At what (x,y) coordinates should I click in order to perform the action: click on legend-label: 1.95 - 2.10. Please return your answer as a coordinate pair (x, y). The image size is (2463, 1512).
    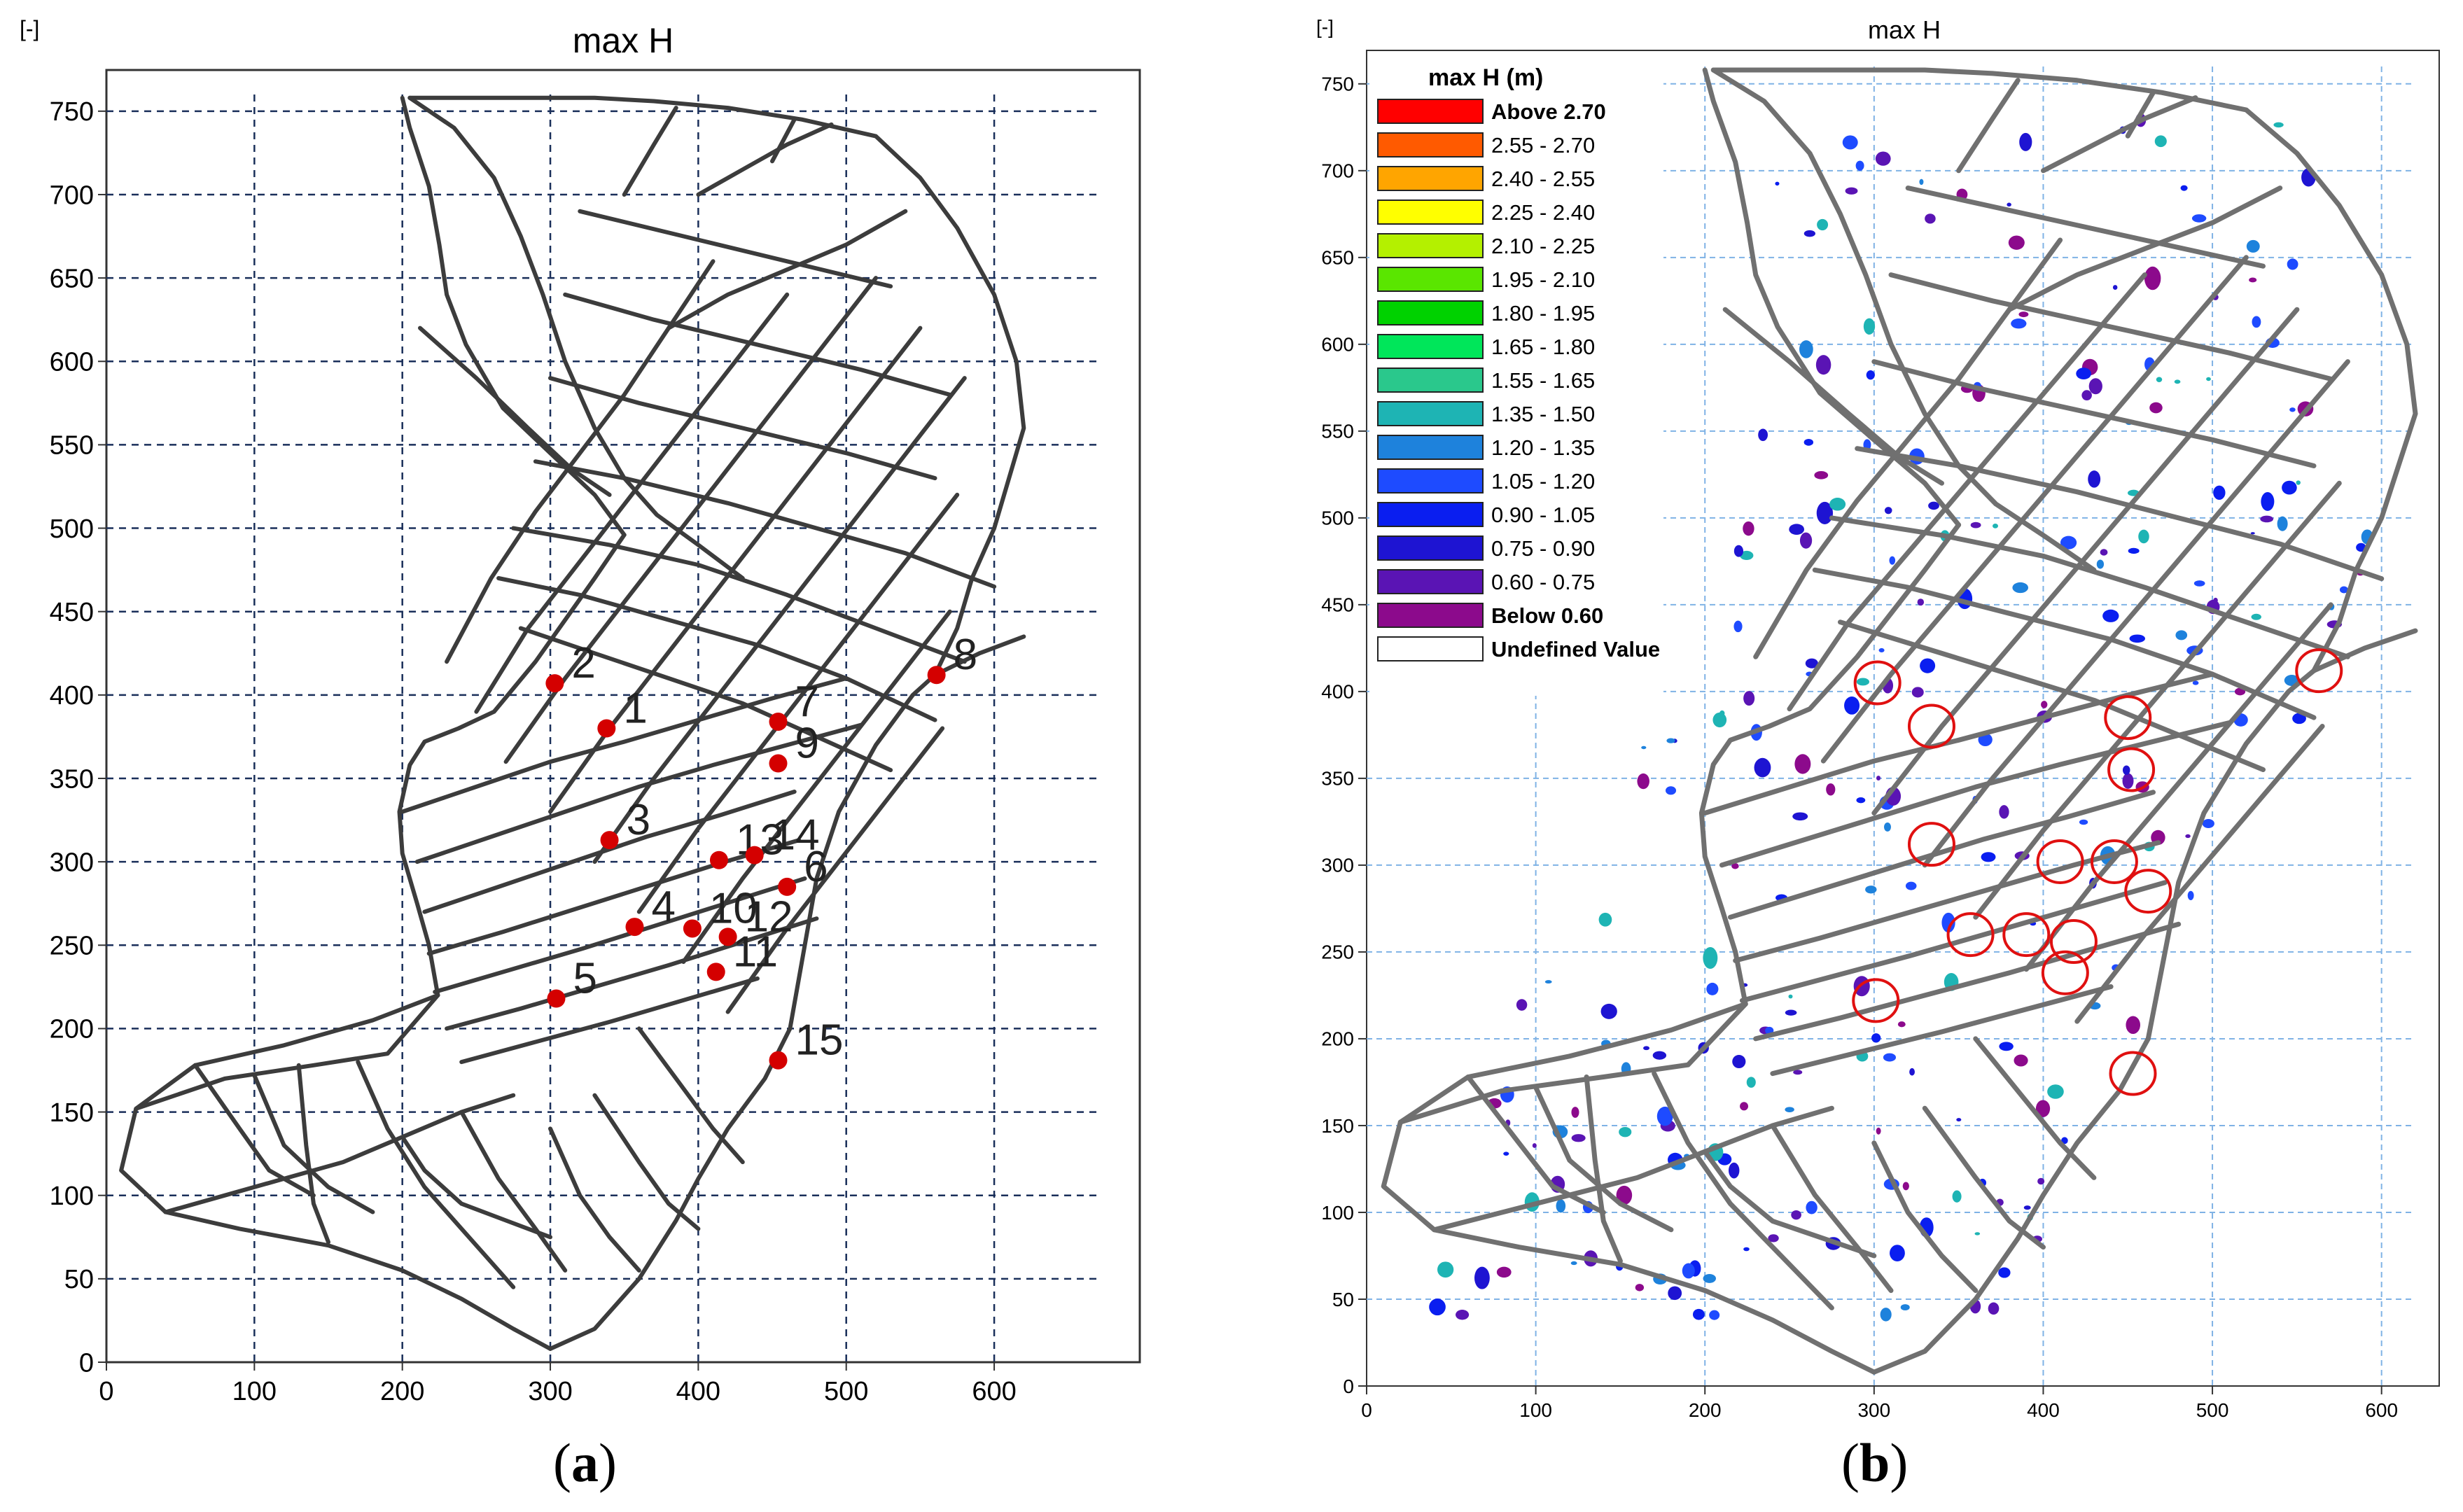
    Looking at the image, I should click on (1543, 279).